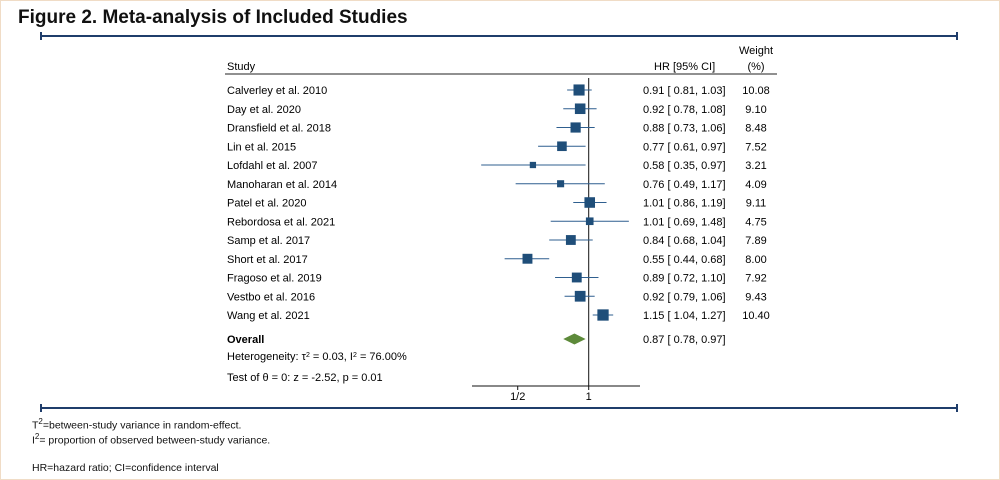  What do you see at coordinates (499, 408) in the screenshot?
I see `bottom-rule` at bounding box center [499, 408].